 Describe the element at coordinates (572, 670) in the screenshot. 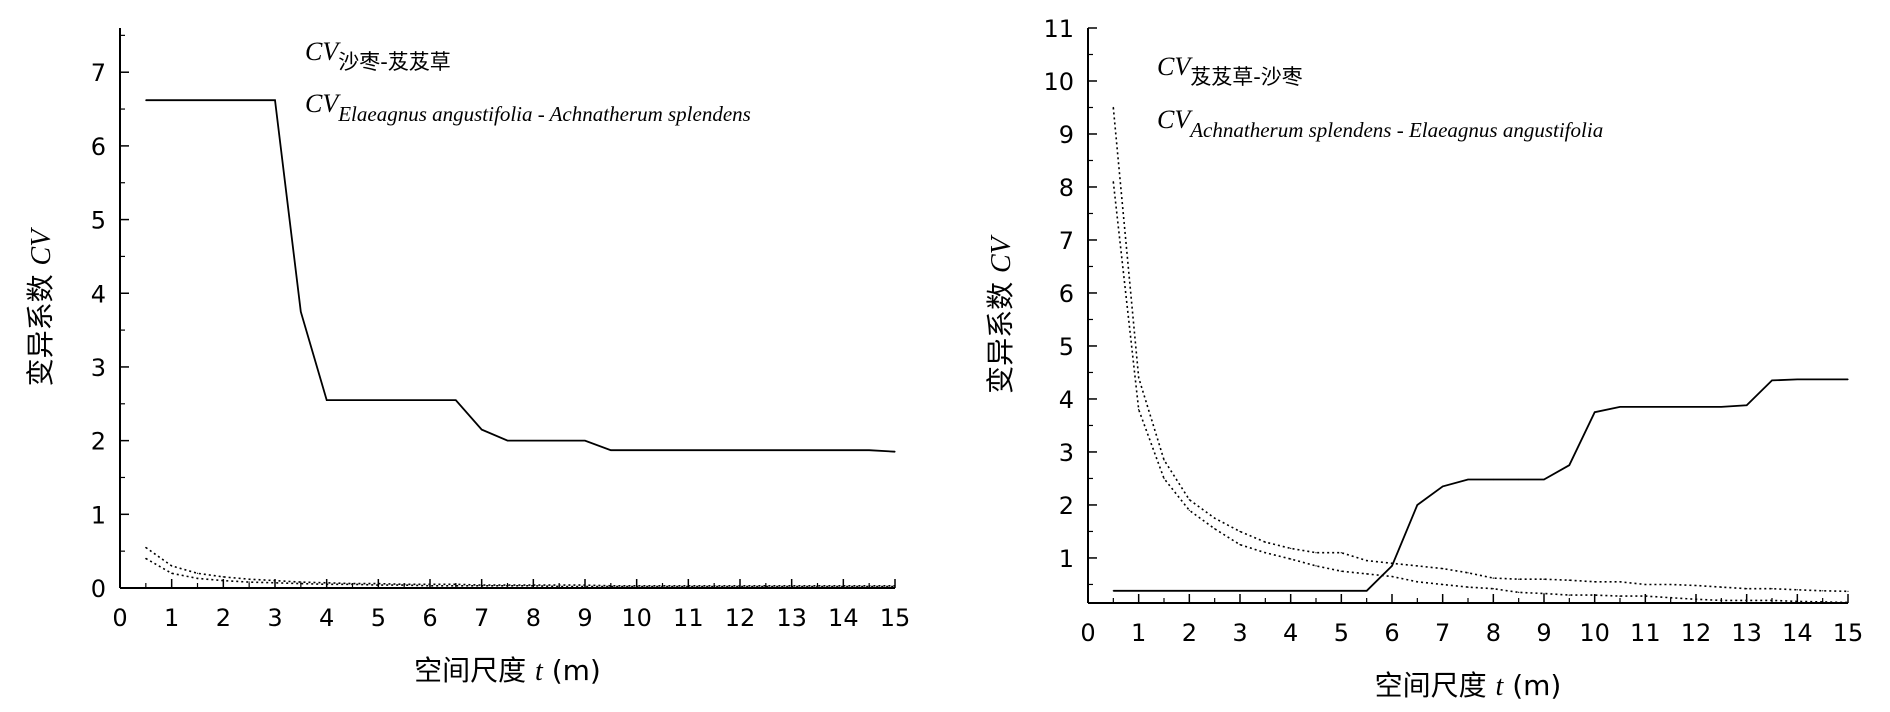

I see `x-axis-label-unit: (m)` at that location.